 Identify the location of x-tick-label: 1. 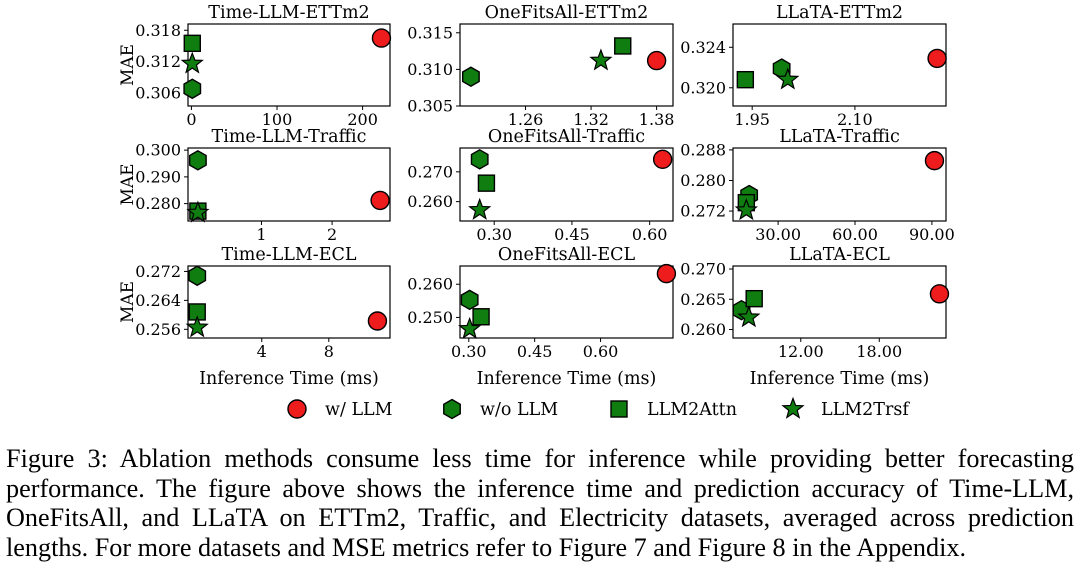
(261, 234).